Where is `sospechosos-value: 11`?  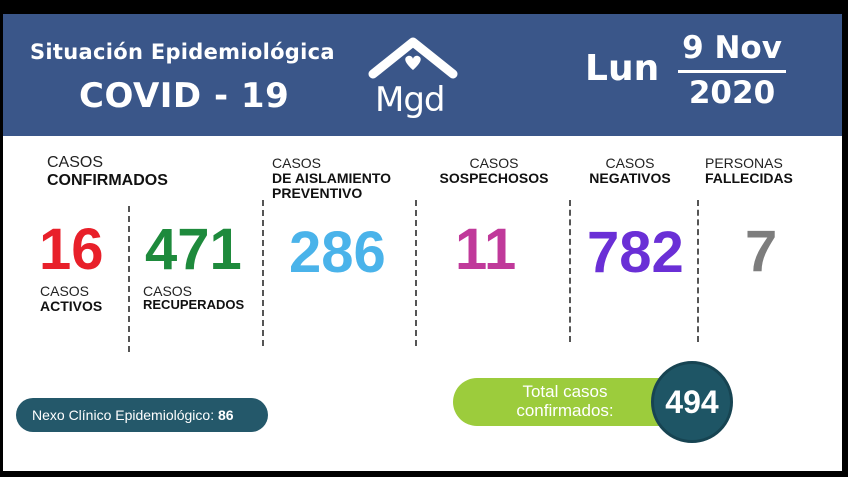
sospechosos-value: 11 is located at coordinates (486, 249).